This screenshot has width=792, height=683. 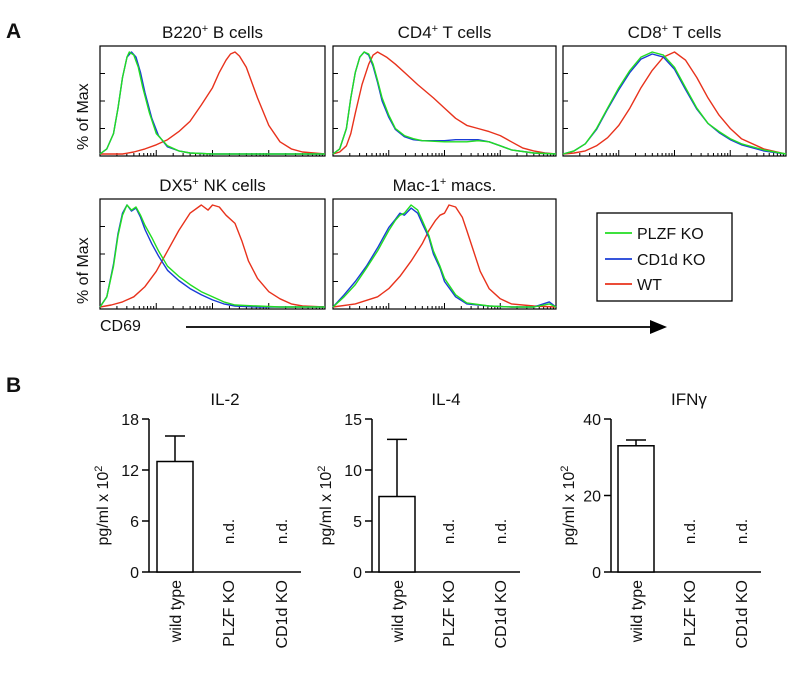 What do you see at coordinates (592, 497) in the screenshot?
I see `bar-y-tick-label: 20` at bounding box center [592, 497].